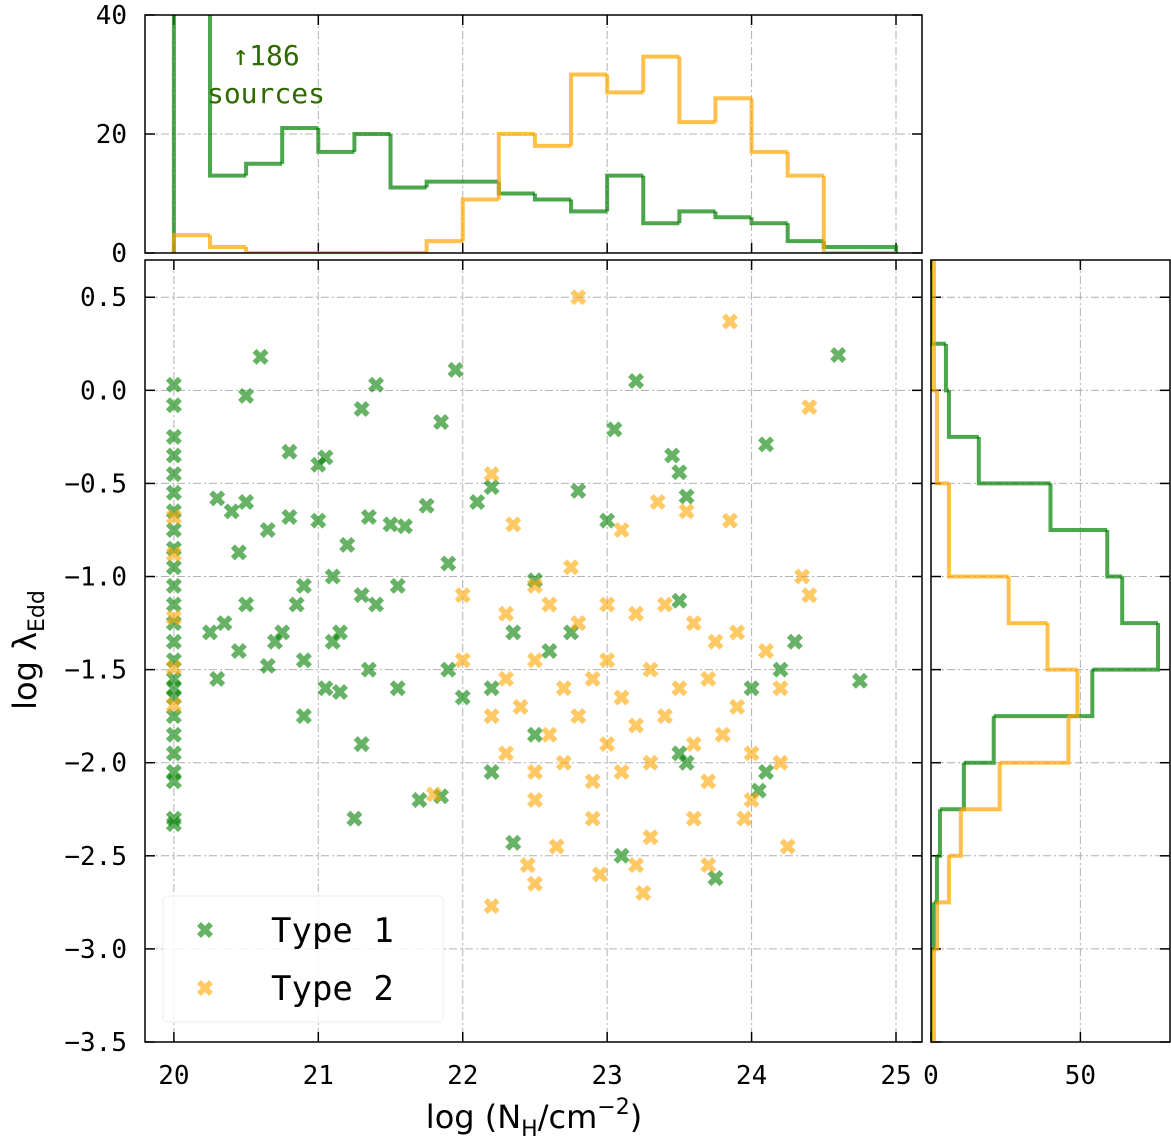  What do you see at coordinates (119, 254) in the screenshot?
I see `y-tick-label: 0` at bounding box center [119, 254].